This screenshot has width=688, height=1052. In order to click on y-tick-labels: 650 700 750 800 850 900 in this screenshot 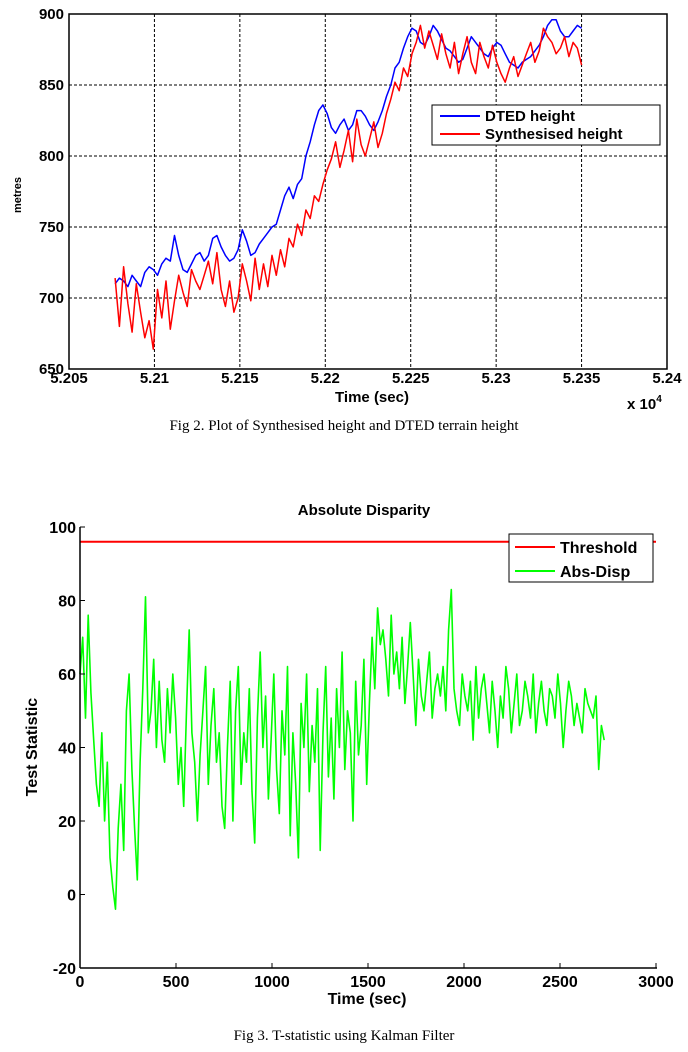, I will do `click(51, 192)`.